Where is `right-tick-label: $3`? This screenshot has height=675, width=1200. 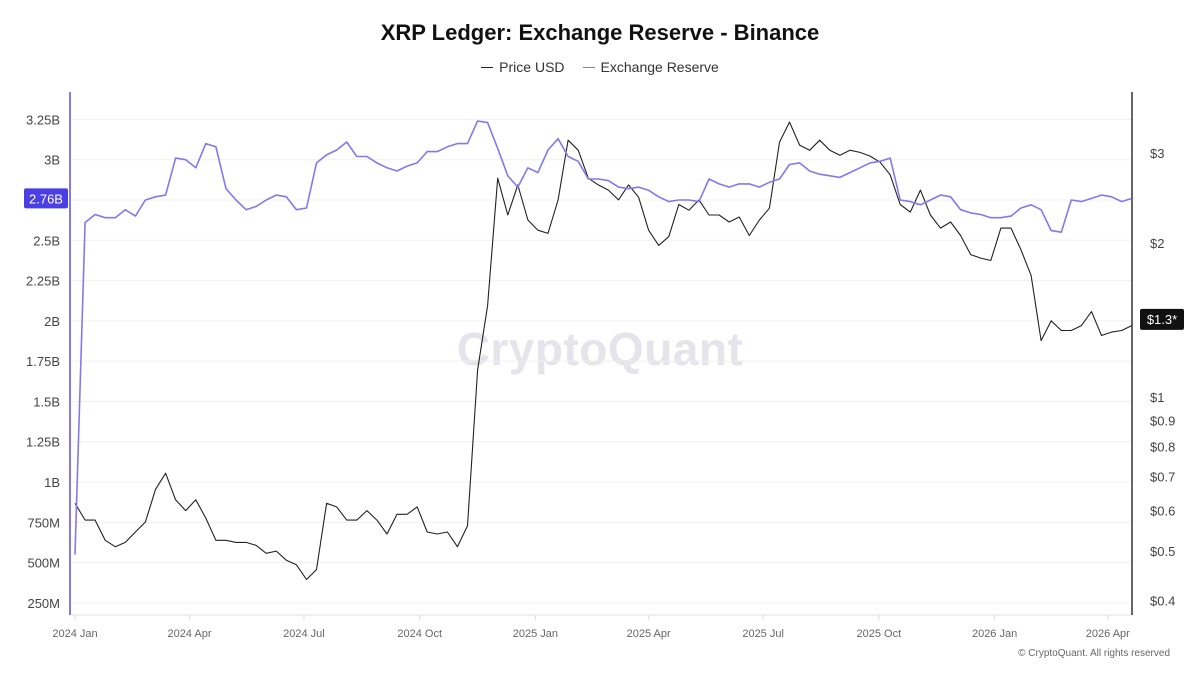 right-tick-label: $3 is located at coordinates (1157, 153).